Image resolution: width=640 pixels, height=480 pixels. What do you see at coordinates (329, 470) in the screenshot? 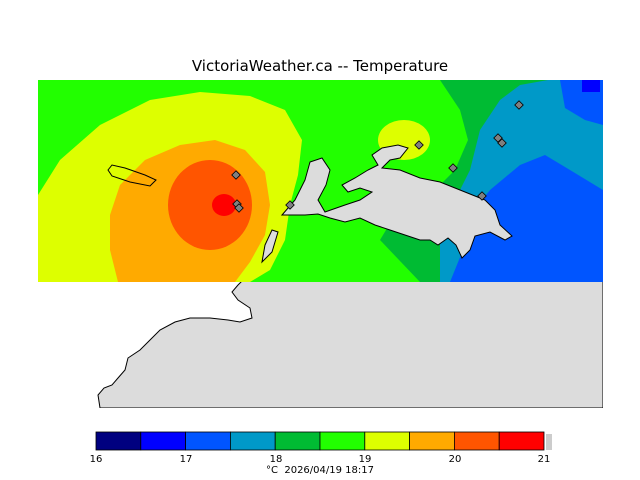
I see `timestamp: 2026/04/19 18:17` at bounding box center [329, 470].